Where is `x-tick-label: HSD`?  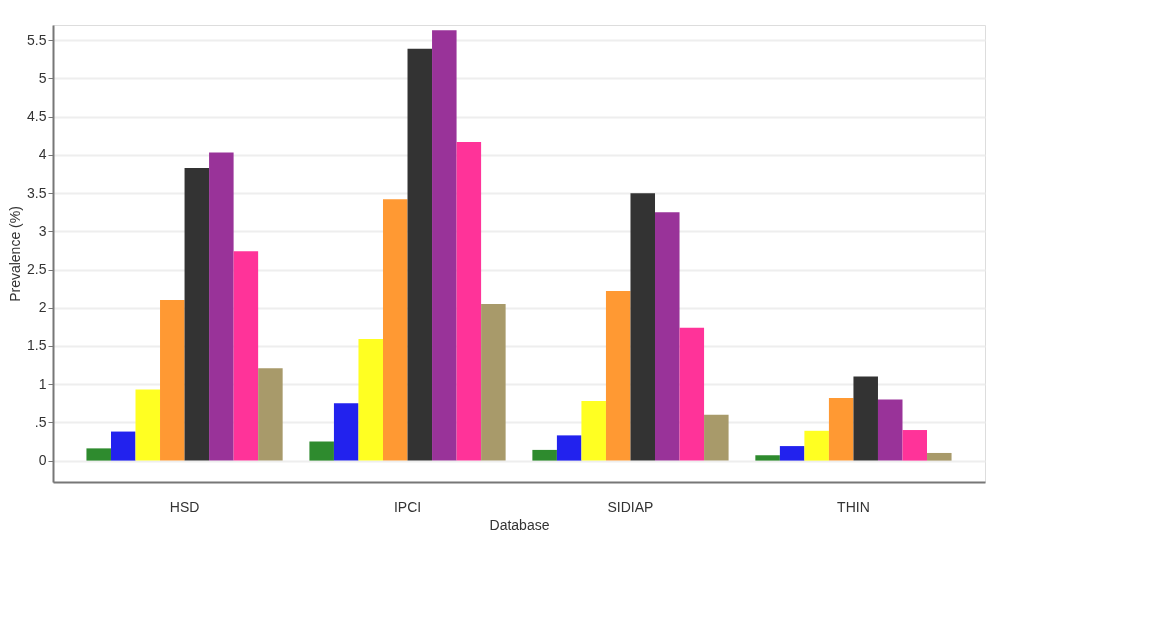 x-tick-label: HSD is located at coordinates (184, 506).